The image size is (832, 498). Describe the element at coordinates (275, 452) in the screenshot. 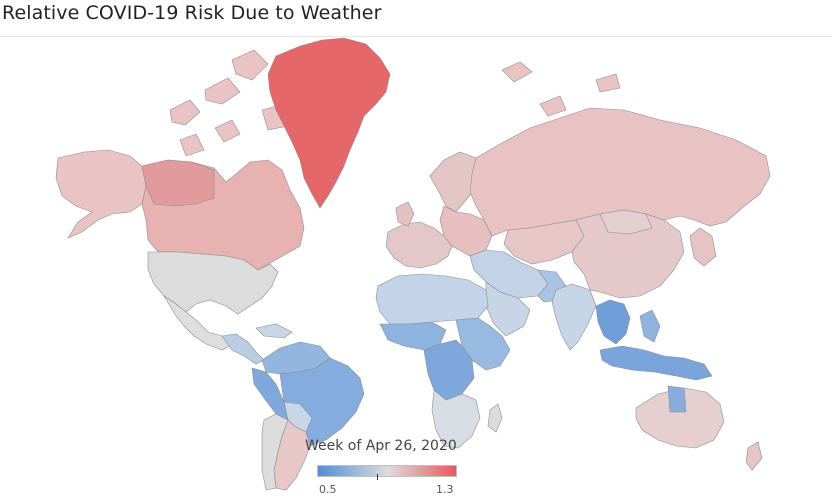

I see `region-chile` at that location.